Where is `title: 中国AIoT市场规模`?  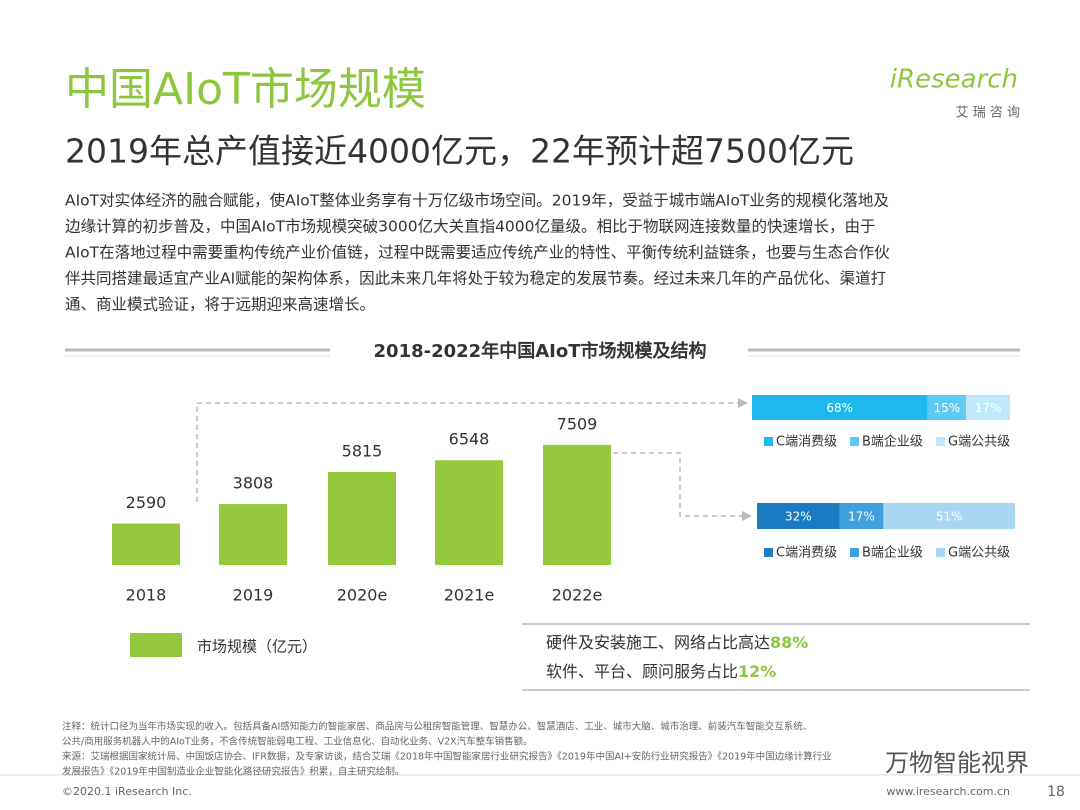
title: 中国AIoT市场规模 is located at coordinates (245, 89).